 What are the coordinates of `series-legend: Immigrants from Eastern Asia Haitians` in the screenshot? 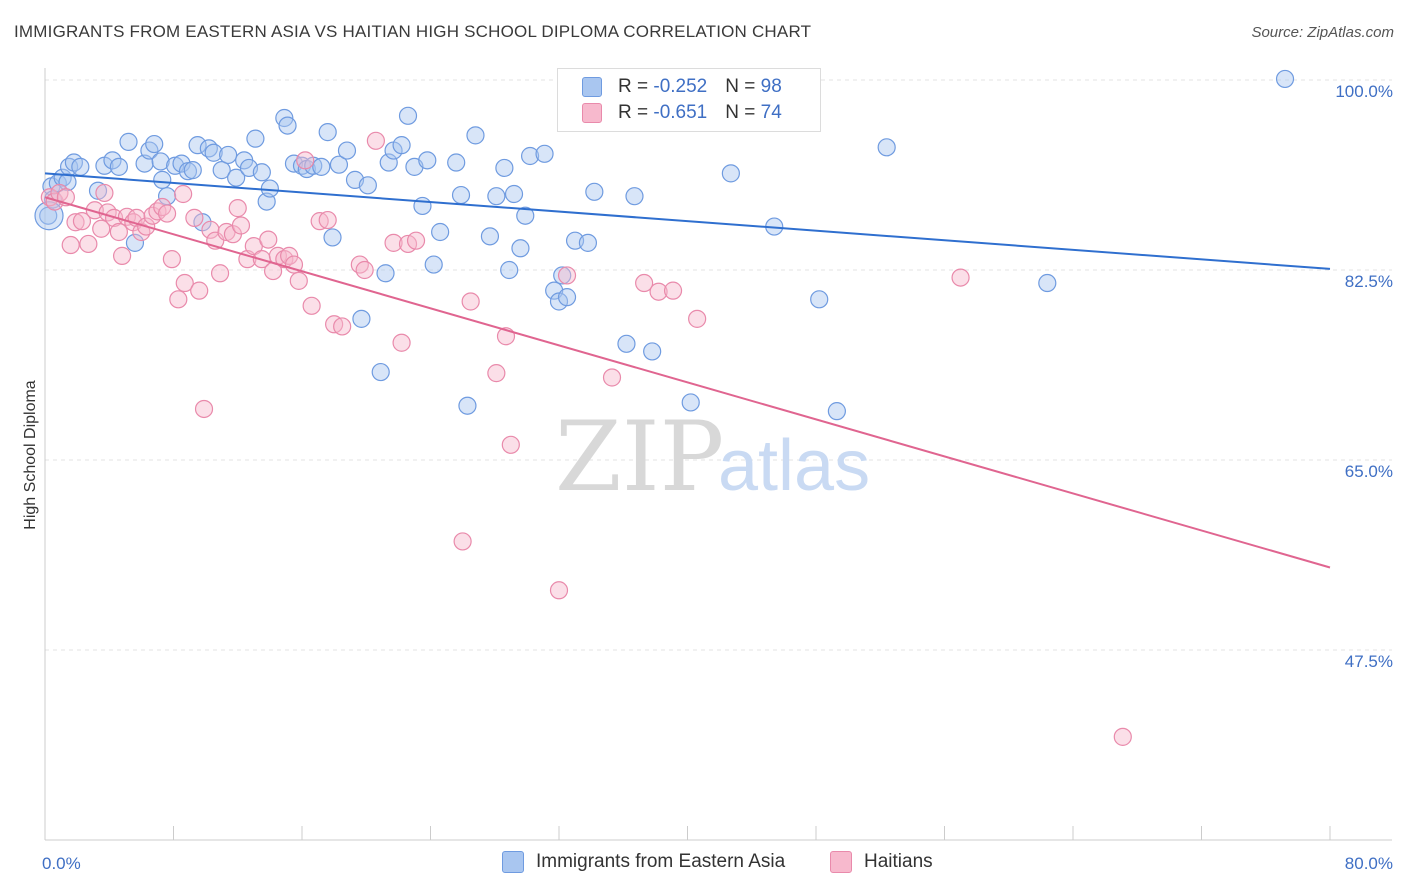 It's located at (703, 865).